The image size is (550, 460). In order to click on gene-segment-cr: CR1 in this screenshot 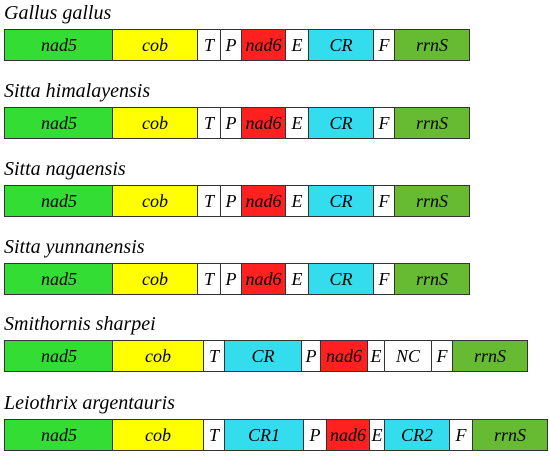, I will do `click(264, 435)`.